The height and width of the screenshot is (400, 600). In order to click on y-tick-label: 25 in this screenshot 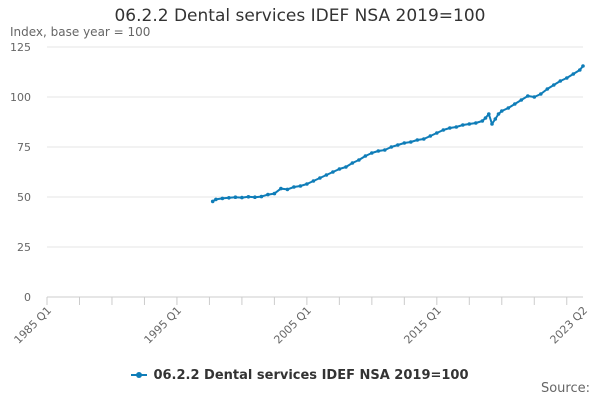, I will do `click(24, 247)`.